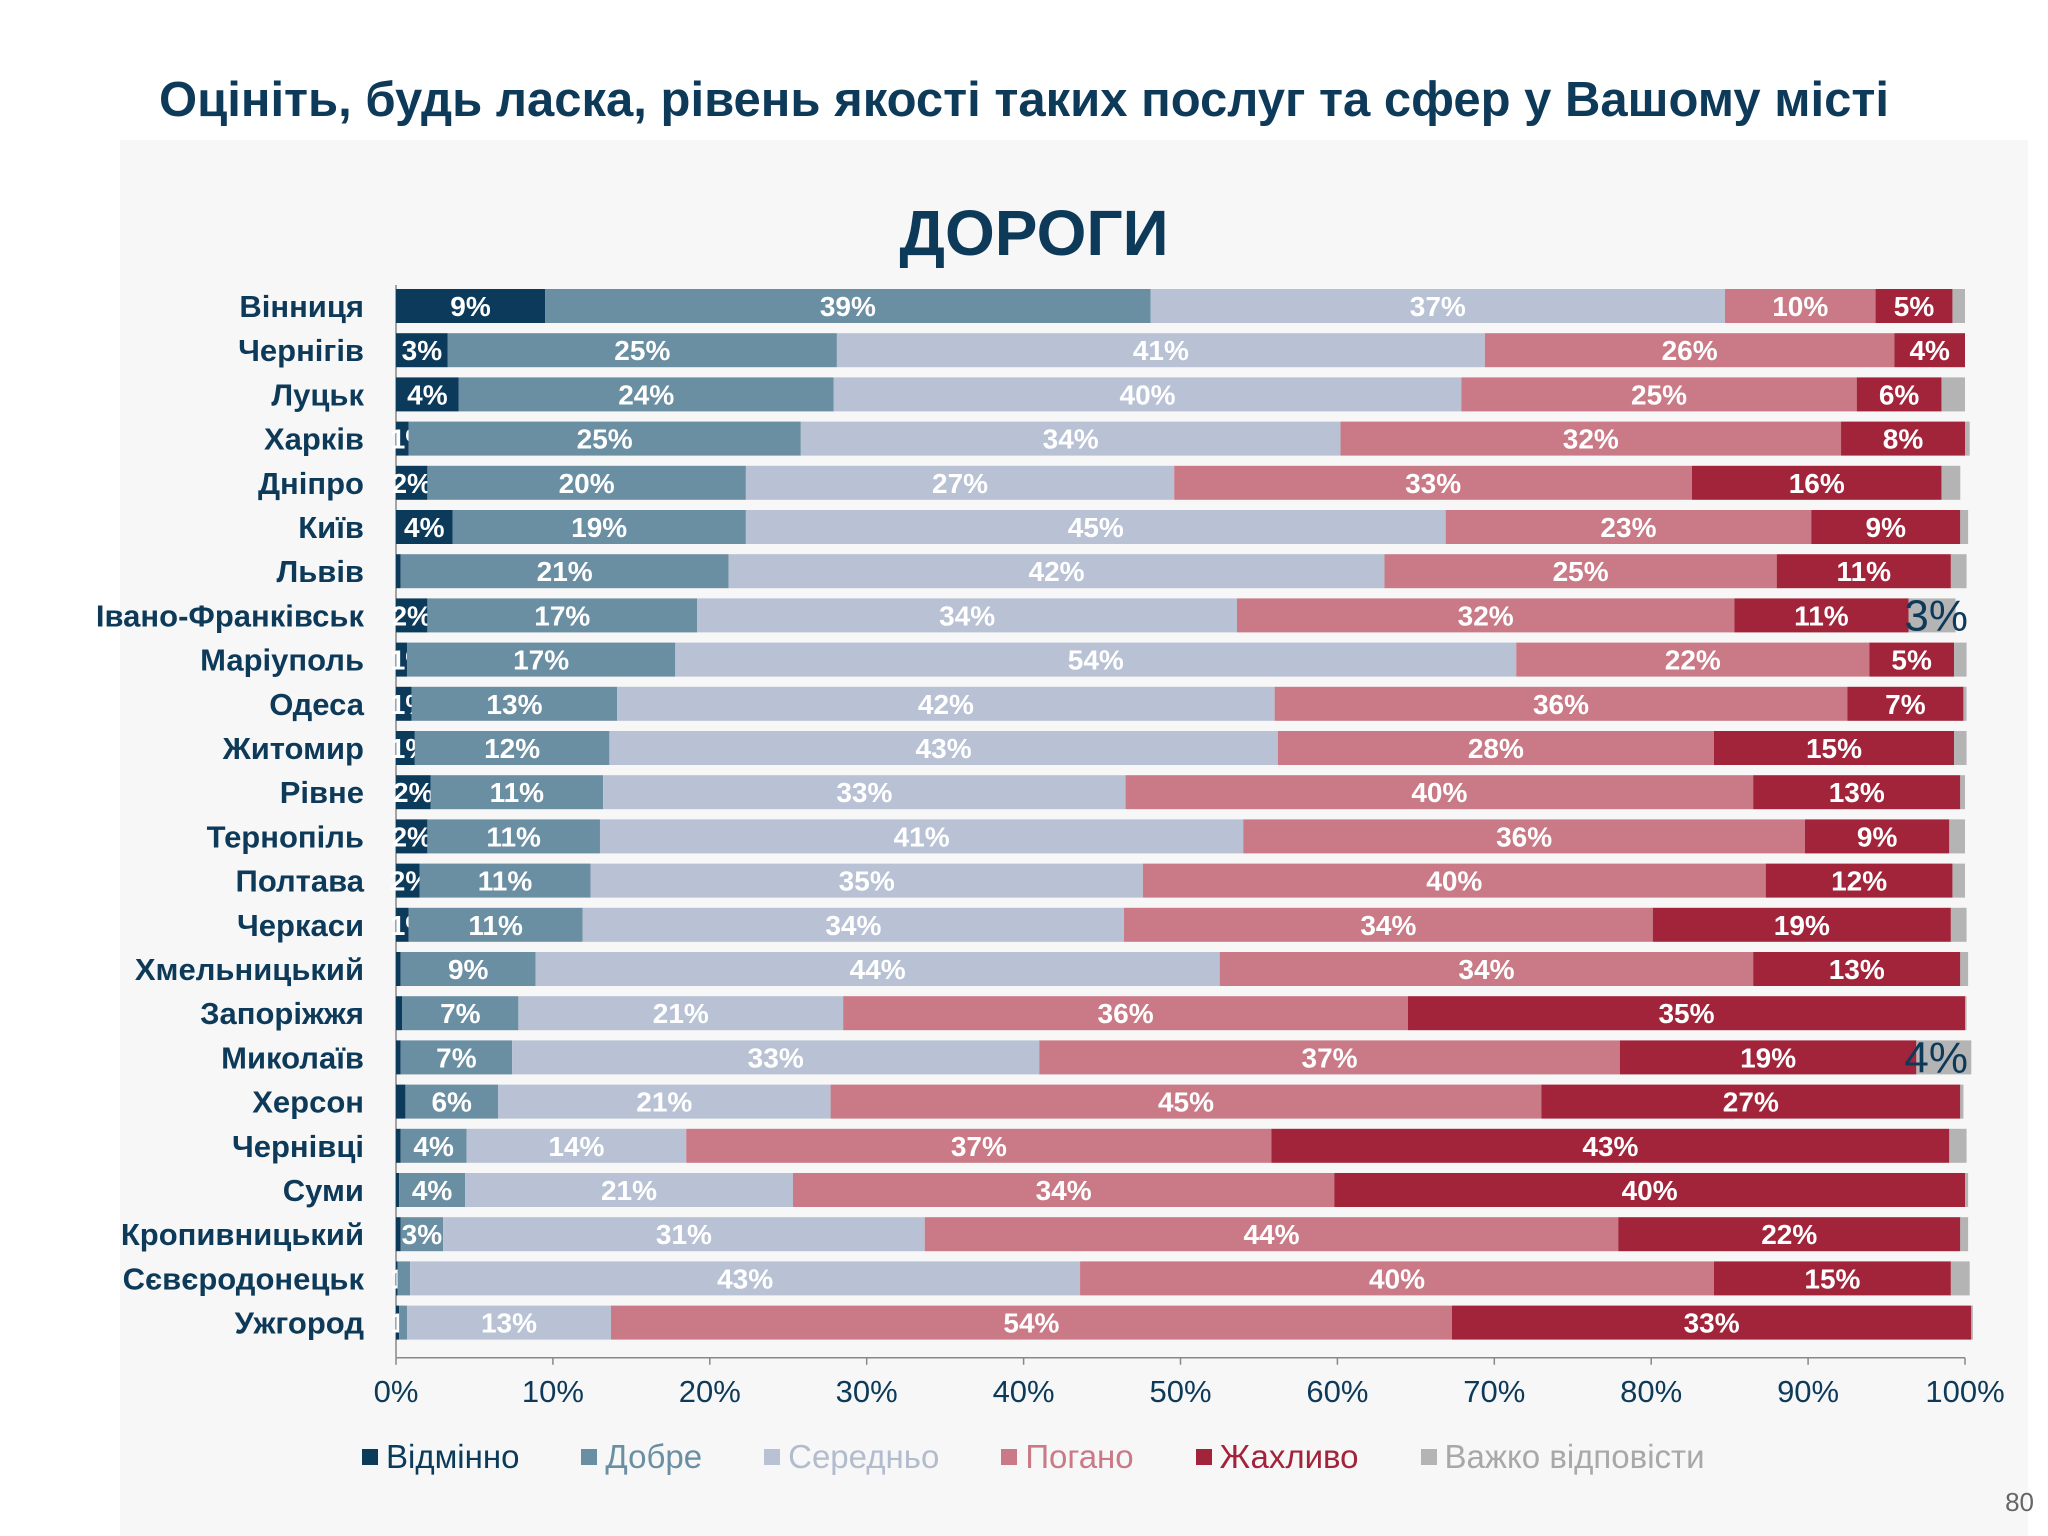 This screenshot has height=1536, width=2048. Describe the element at coordinates (1751, 1102) in the screenshot. I see `data-label: 27%` at that location.